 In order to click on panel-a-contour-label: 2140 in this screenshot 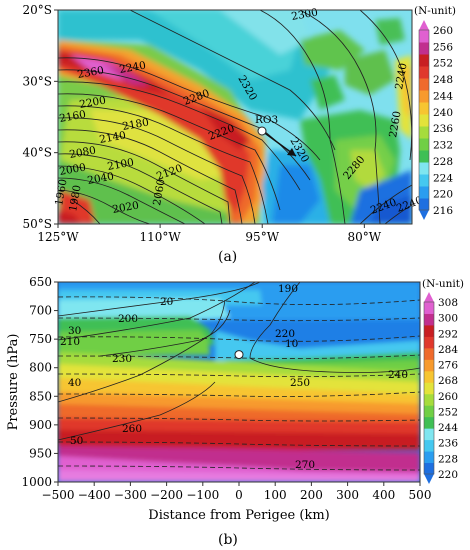, I will do `click(112, 137)`.